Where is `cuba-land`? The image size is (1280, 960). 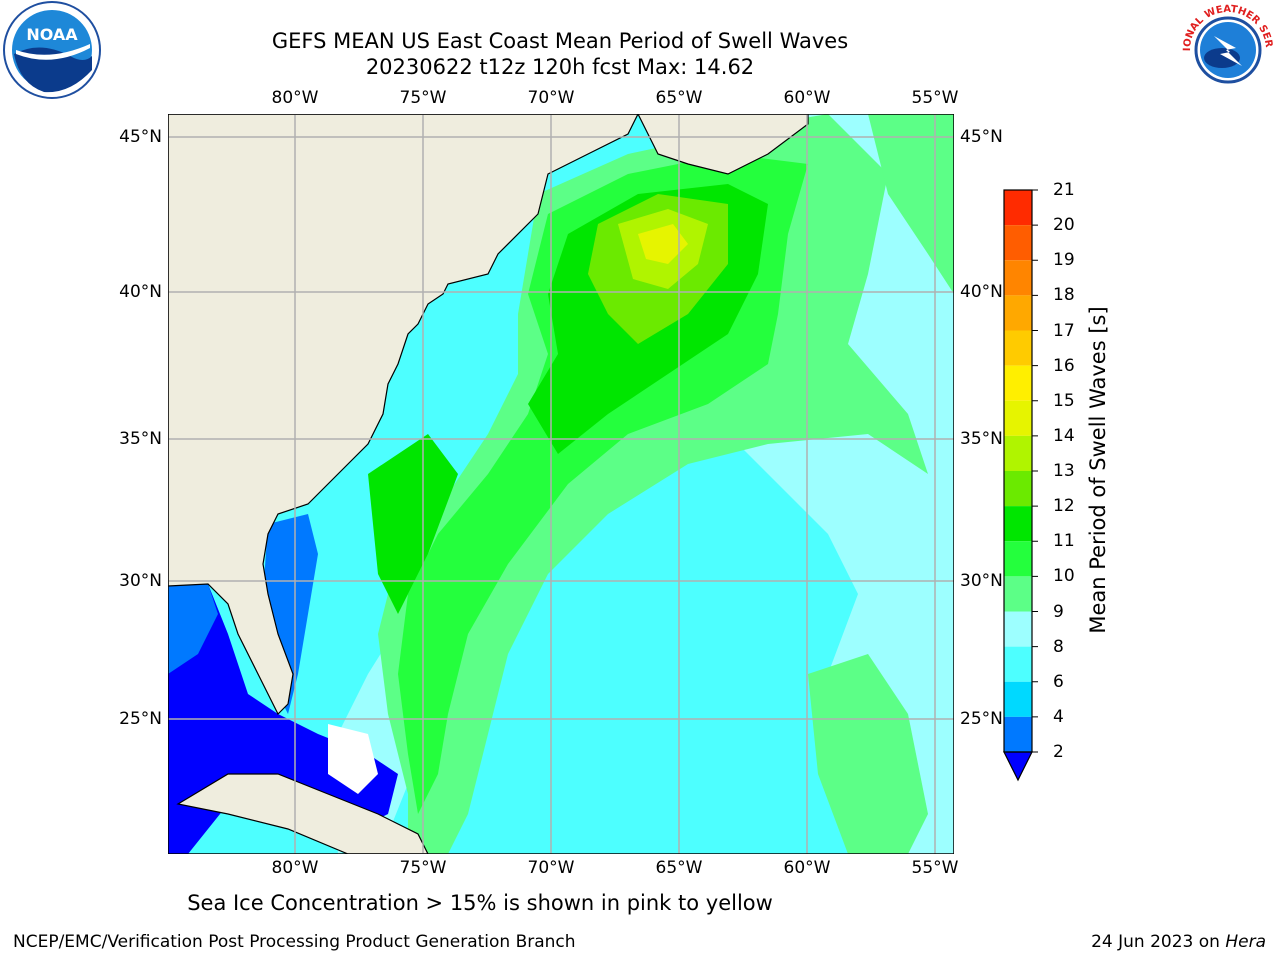
cuba-land is located at coordinates (302, 813).